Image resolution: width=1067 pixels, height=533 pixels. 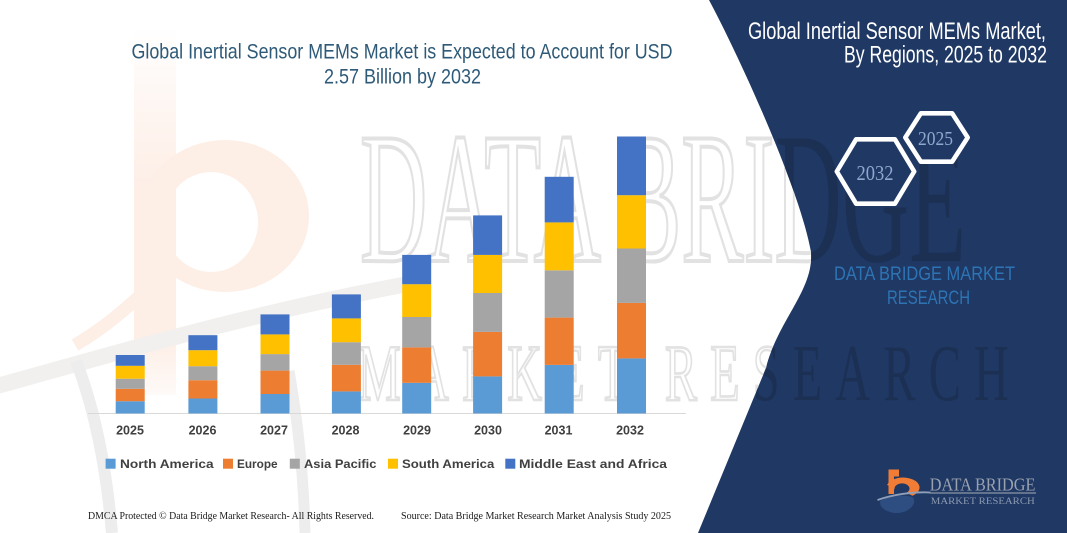 What do you see at coordinates (559, 431) in the screenshot?
I see `svg-text: 2031` at bounding box center [559, 431].